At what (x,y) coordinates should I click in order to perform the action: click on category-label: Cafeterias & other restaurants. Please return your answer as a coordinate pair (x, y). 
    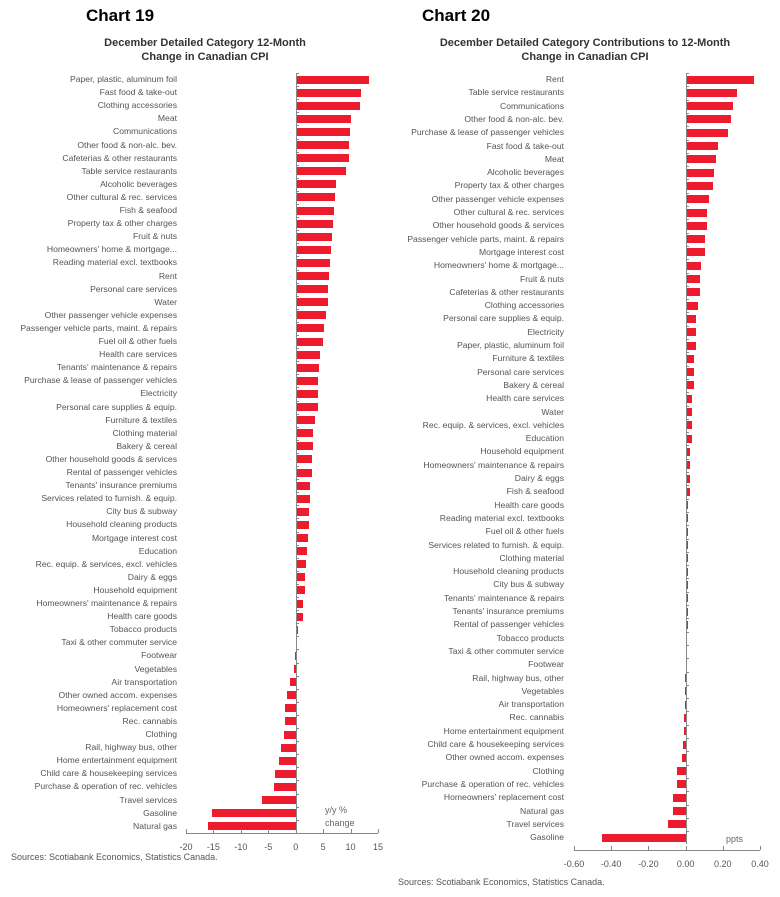
    Looking at the image, I should click on (119, 157).